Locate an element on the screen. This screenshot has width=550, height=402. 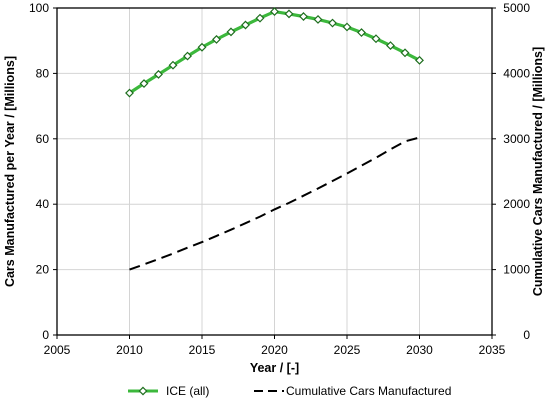
legend-label-ice: ICE (all) is located at coordinates (187, 391).